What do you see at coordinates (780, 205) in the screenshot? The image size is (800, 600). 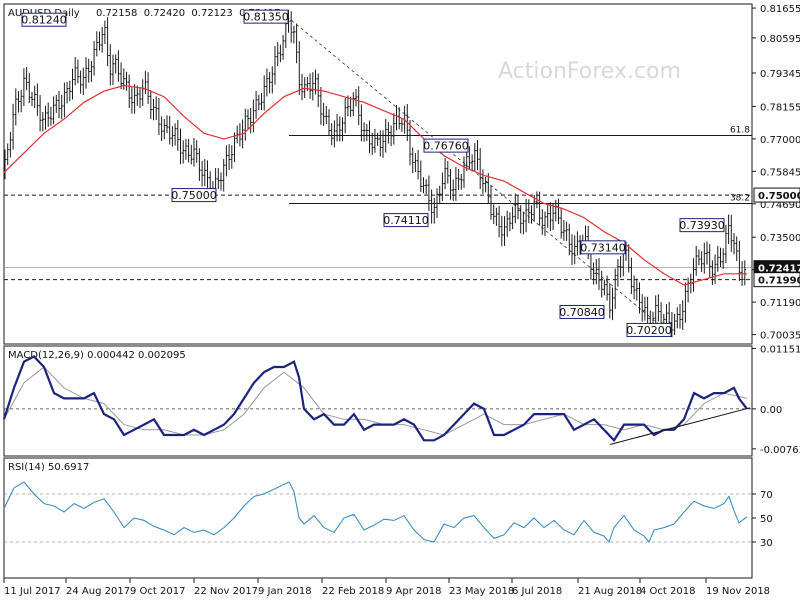 I see `price-tick-label: 0.74690` at bounding box center [780, 205].